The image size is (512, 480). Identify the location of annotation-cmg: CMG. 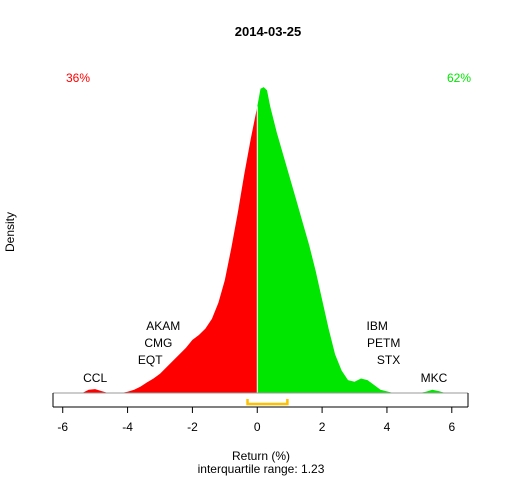
(158, 343).